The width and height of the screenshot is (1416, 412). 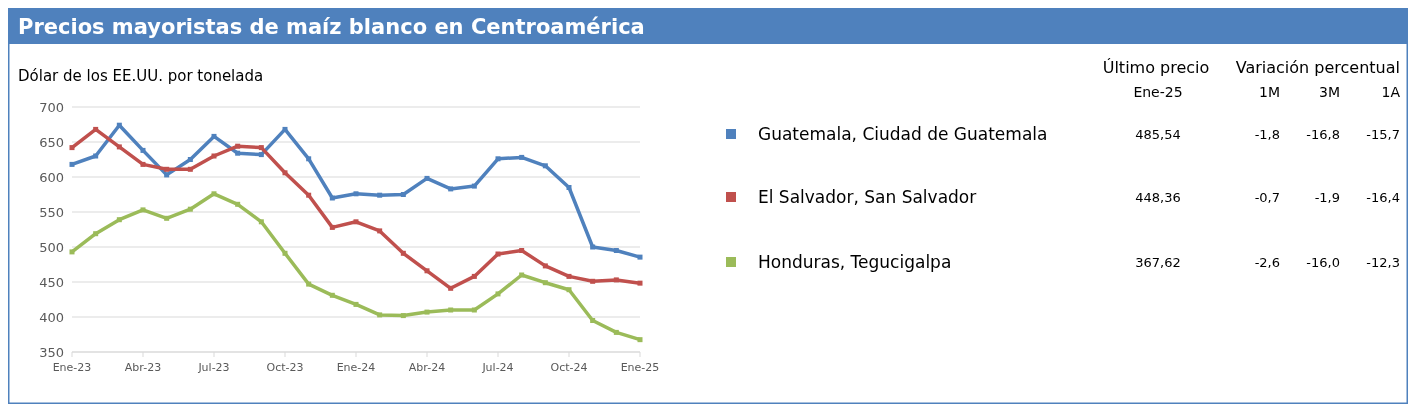 What do you see at coordinates (141, 76) in the screenshot?
I see `y-axis-title: Dólar de los EE.UU. por tonelada` at bounding box center [141, 76].